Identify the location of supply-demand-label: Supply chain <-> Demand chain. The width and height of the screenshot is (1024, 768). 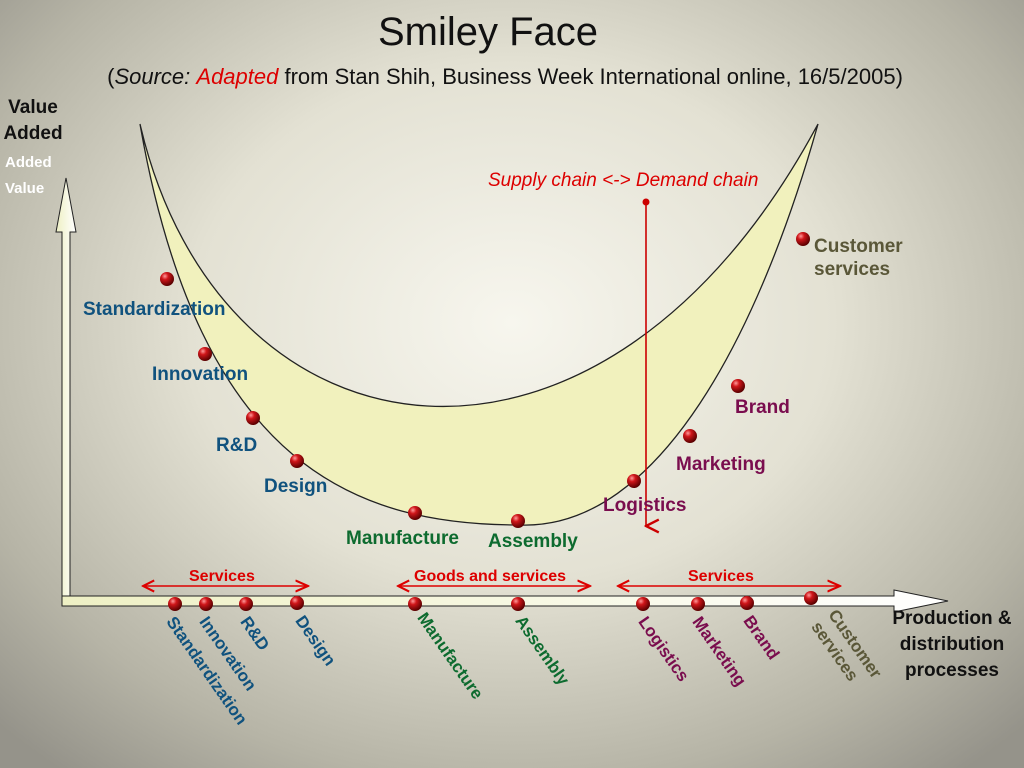
(623, 180).